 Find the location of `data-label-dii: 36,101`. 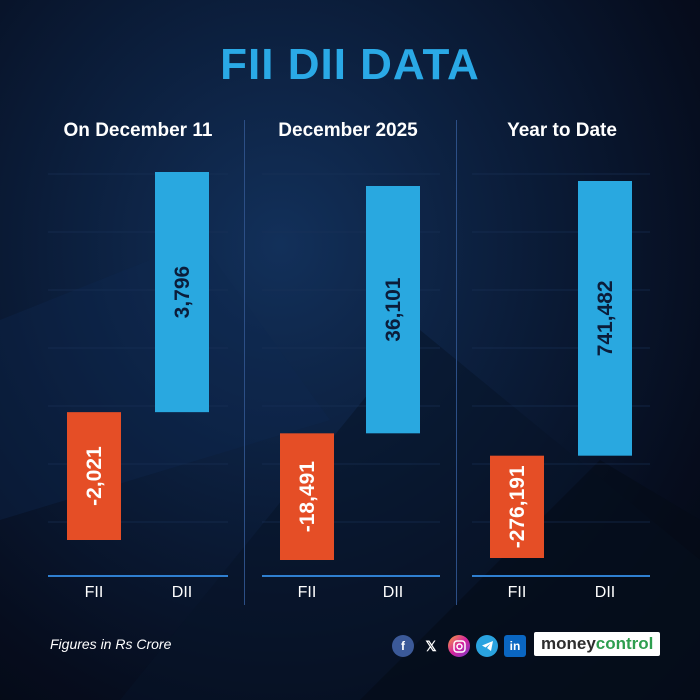

data-label-dii: 36,101 is located at coordinates (393, 309).